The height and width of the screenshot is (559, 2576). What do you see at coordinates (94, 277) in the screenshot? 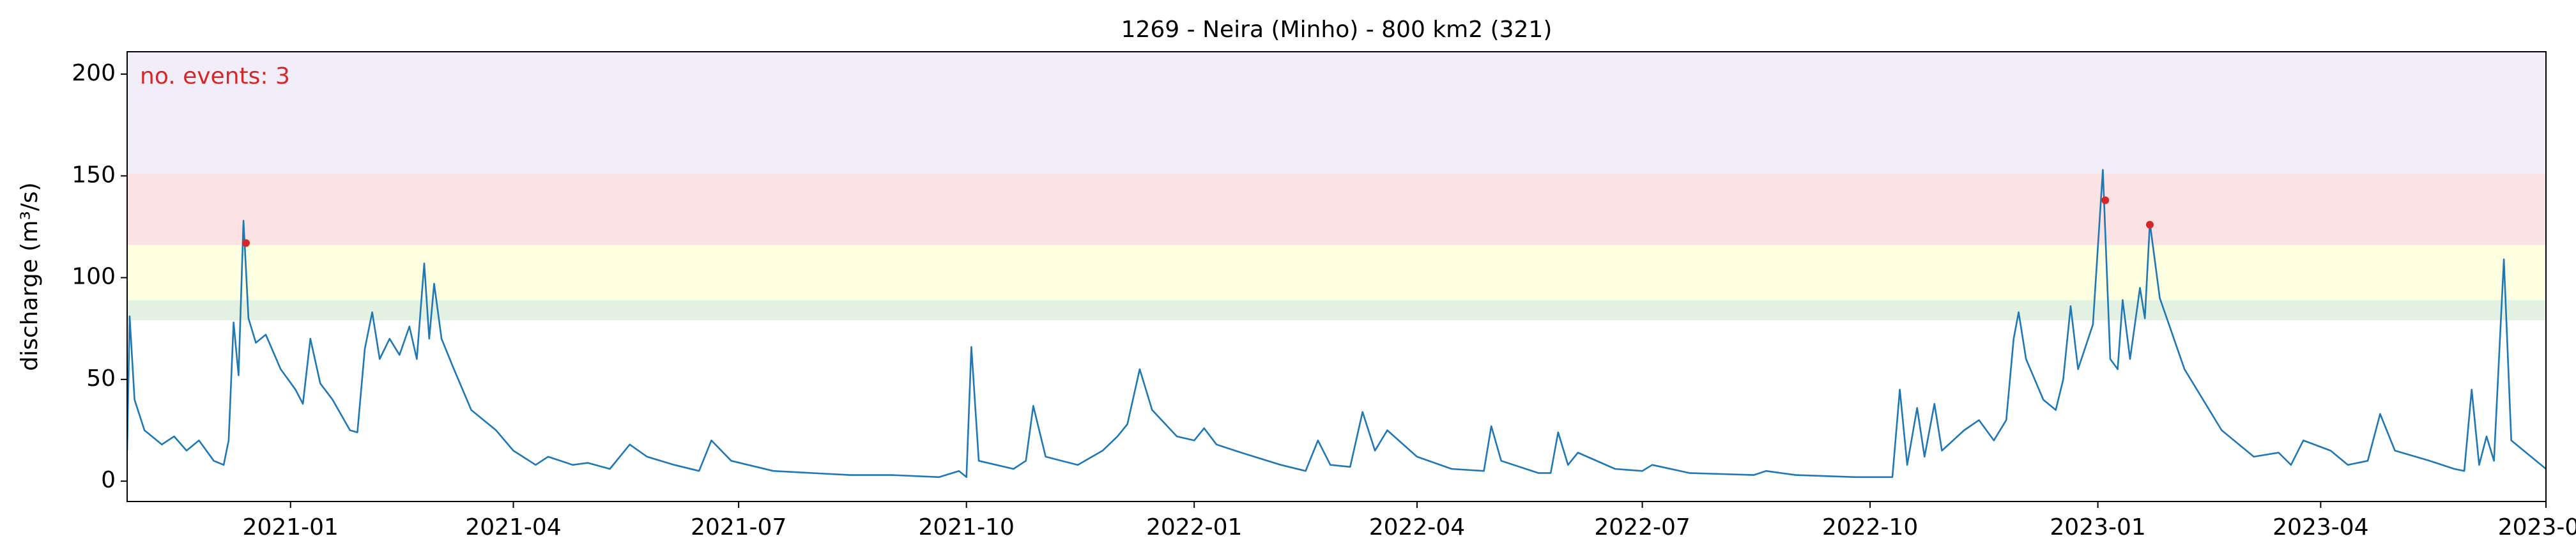
I see `y-tick-label: 100` at bounding box center [94, 277].